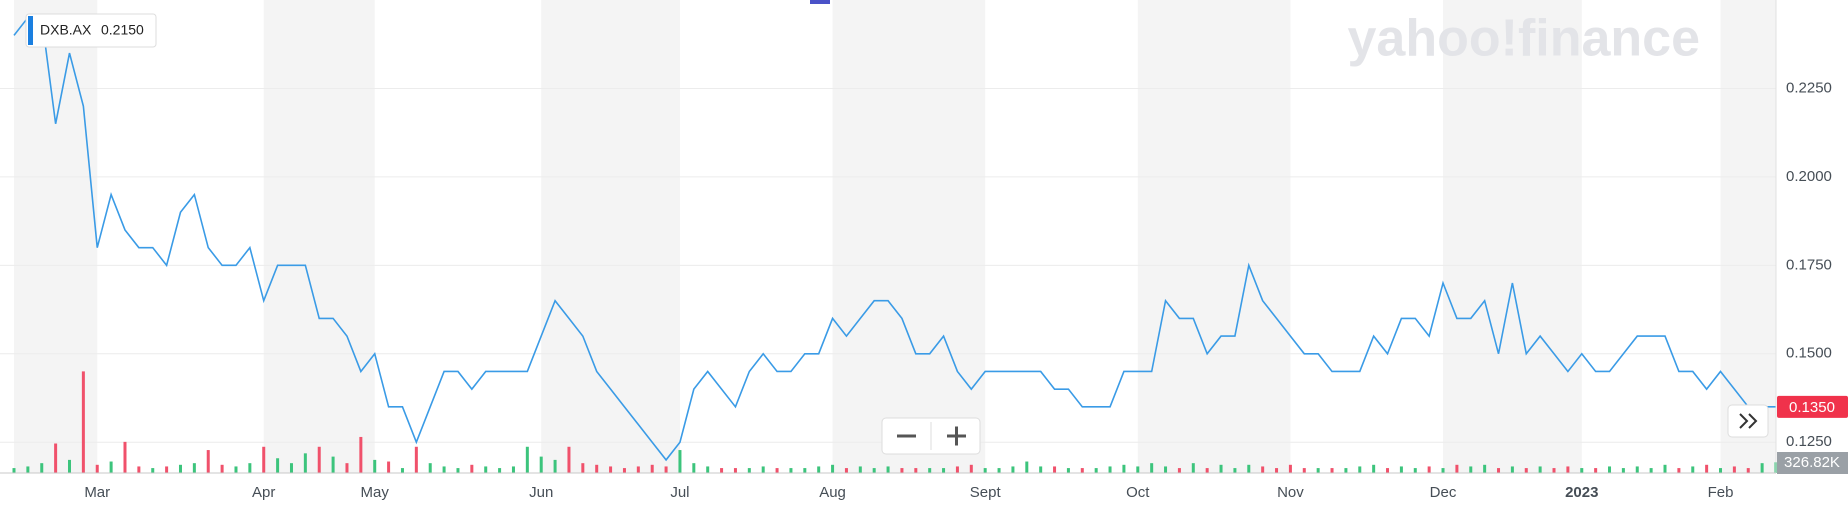 This screenshot has height=514, width=1848. What do you see at coordinates (1443, 492) in the screenshot?
I see `x-tick-label: Dec` at bounding box center [1443, 492].